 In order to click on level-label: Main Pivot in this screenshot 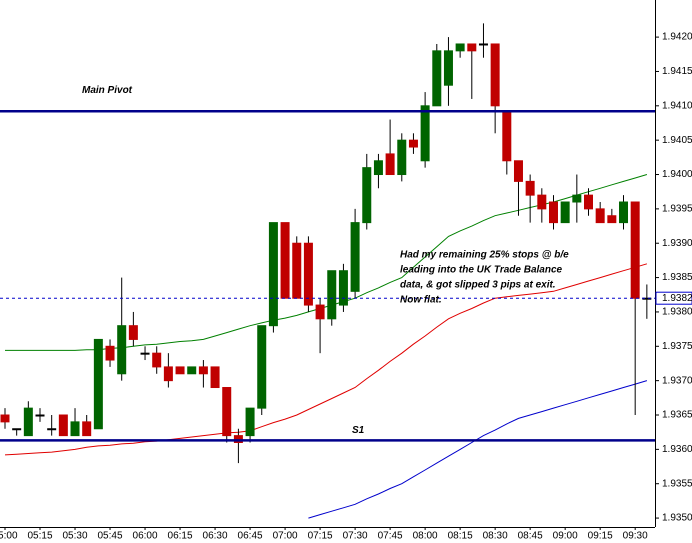, I will do `click(107, 90)`.